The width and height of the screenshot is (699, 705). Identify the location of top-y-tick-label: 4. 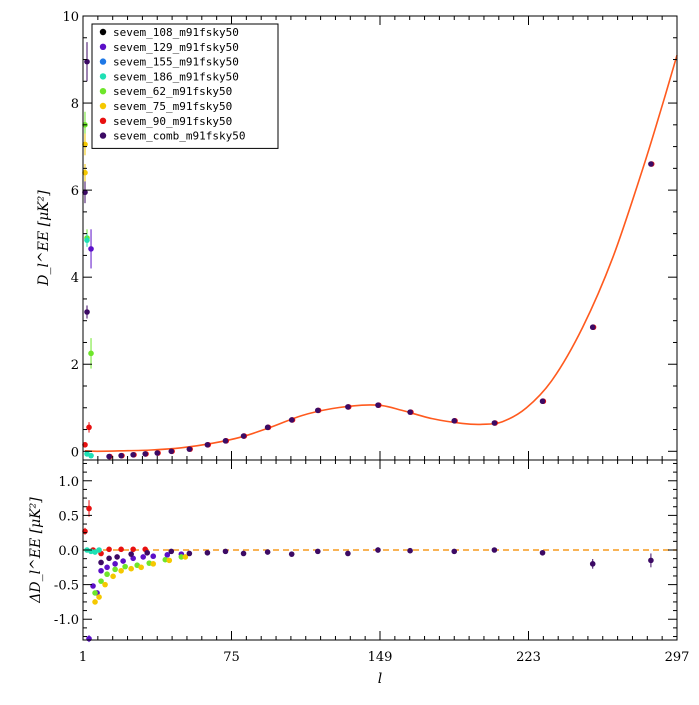
(75, 278).